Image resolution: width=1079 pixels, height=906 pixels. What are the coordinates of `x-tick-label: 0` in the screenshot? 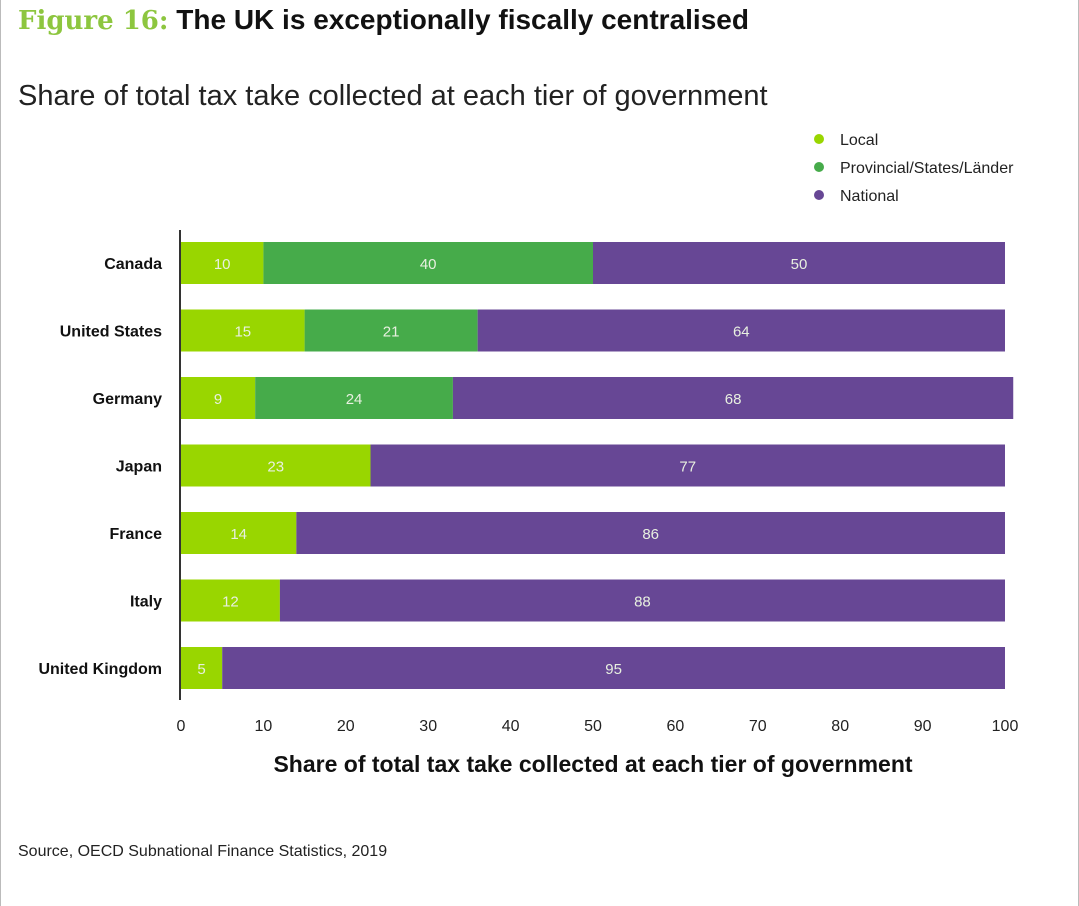 It's located at (181, 726).